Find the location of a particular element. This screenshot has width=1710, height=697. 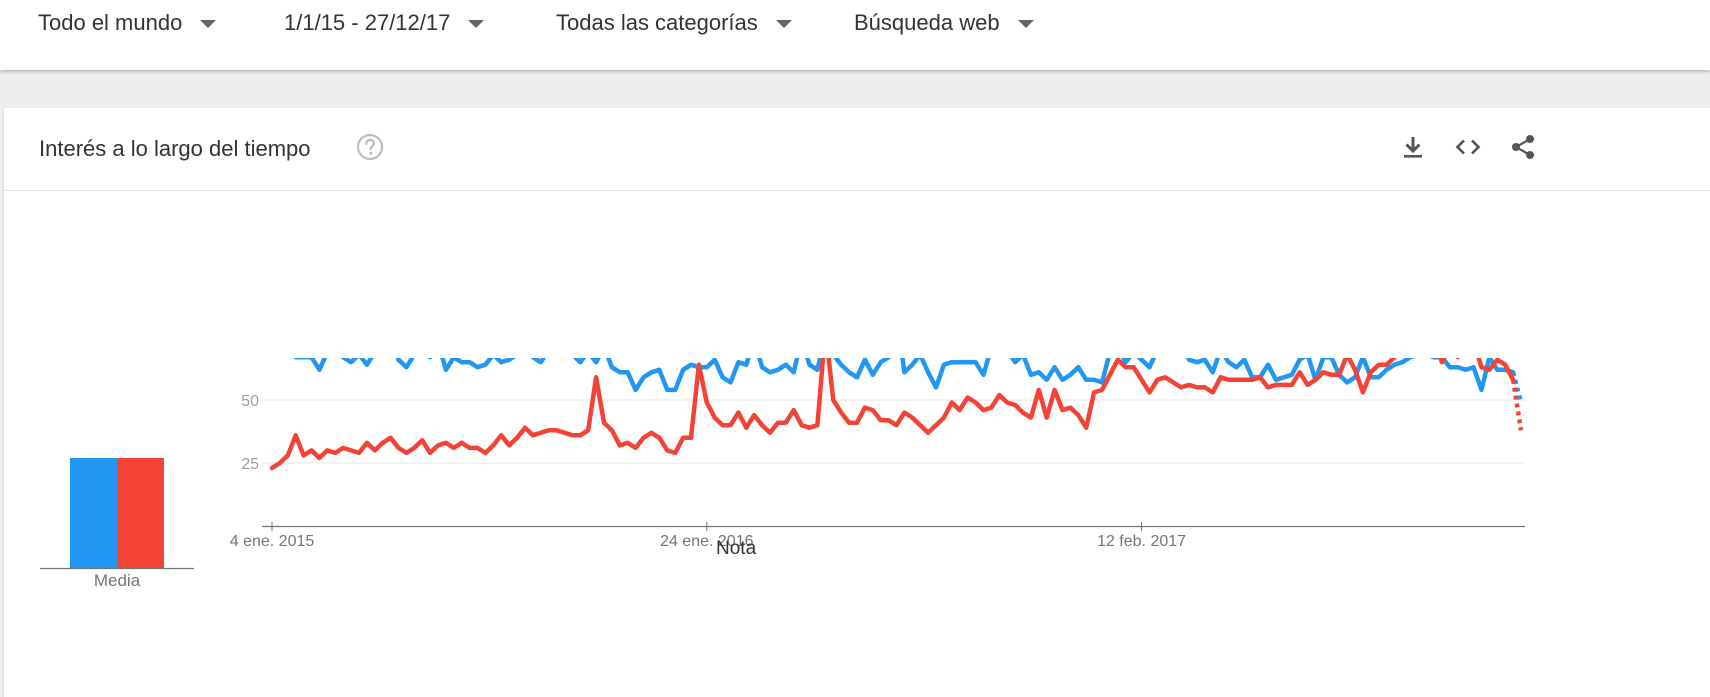

card-title: Interés a lo largo del tiempo is located at coordinates (175, 148).